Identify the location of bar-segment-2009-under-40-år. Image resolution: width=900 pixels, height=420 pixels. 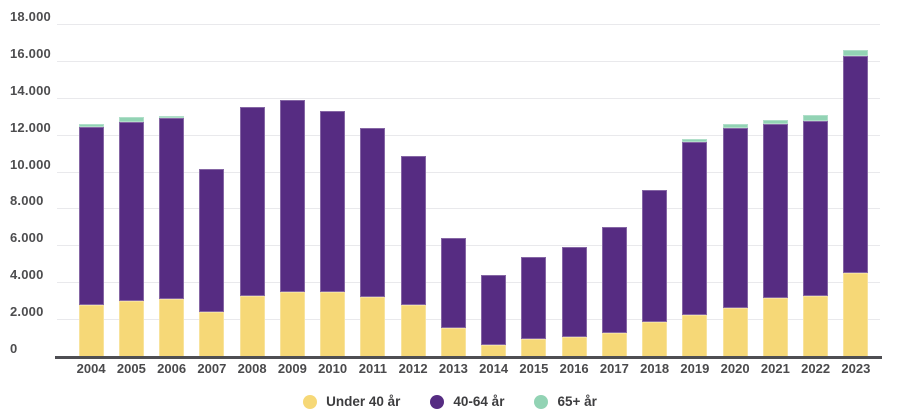
(292, 324).